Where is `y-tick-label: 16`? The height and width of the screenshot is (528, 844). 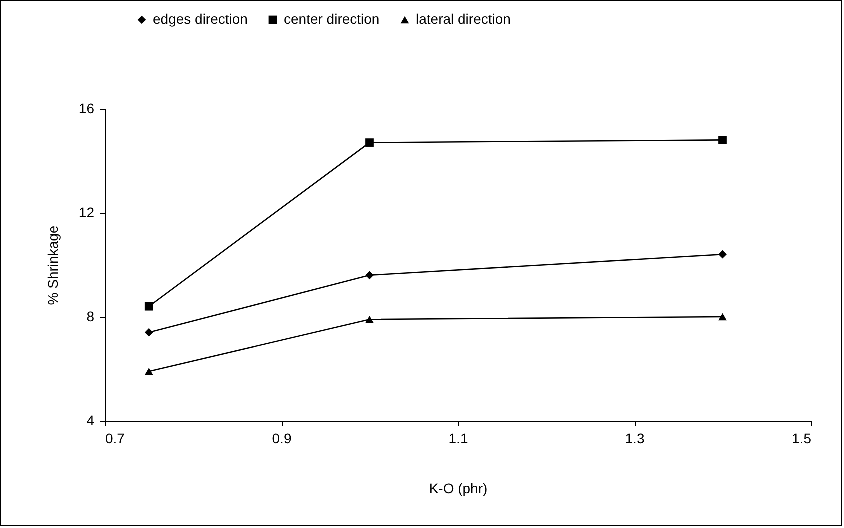 y-tick-label: 16 is located at coordinates (86, 108).